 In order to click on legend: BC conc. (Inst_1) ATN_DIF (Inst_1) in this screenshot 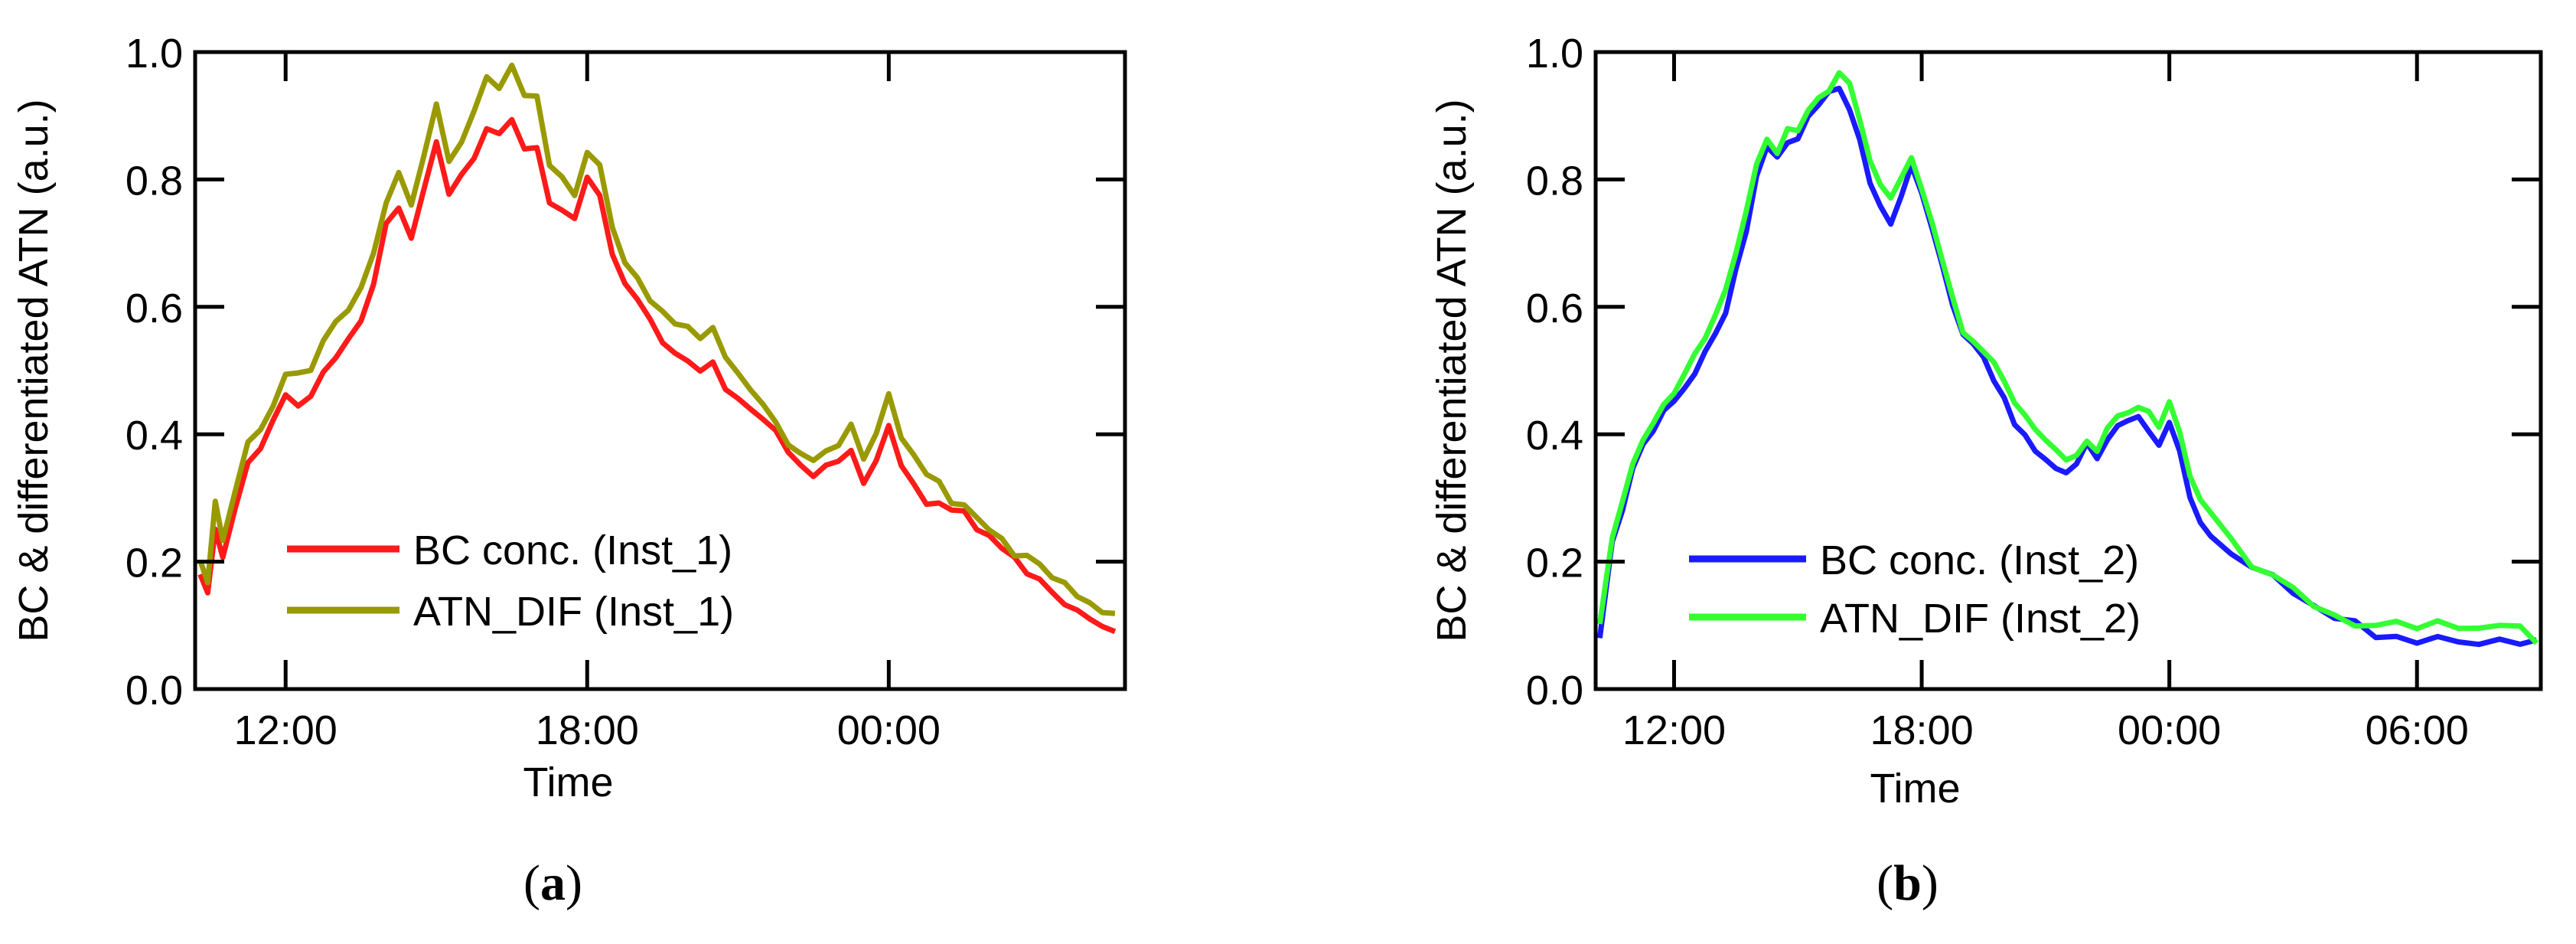, I will do `click(510, 581)`.